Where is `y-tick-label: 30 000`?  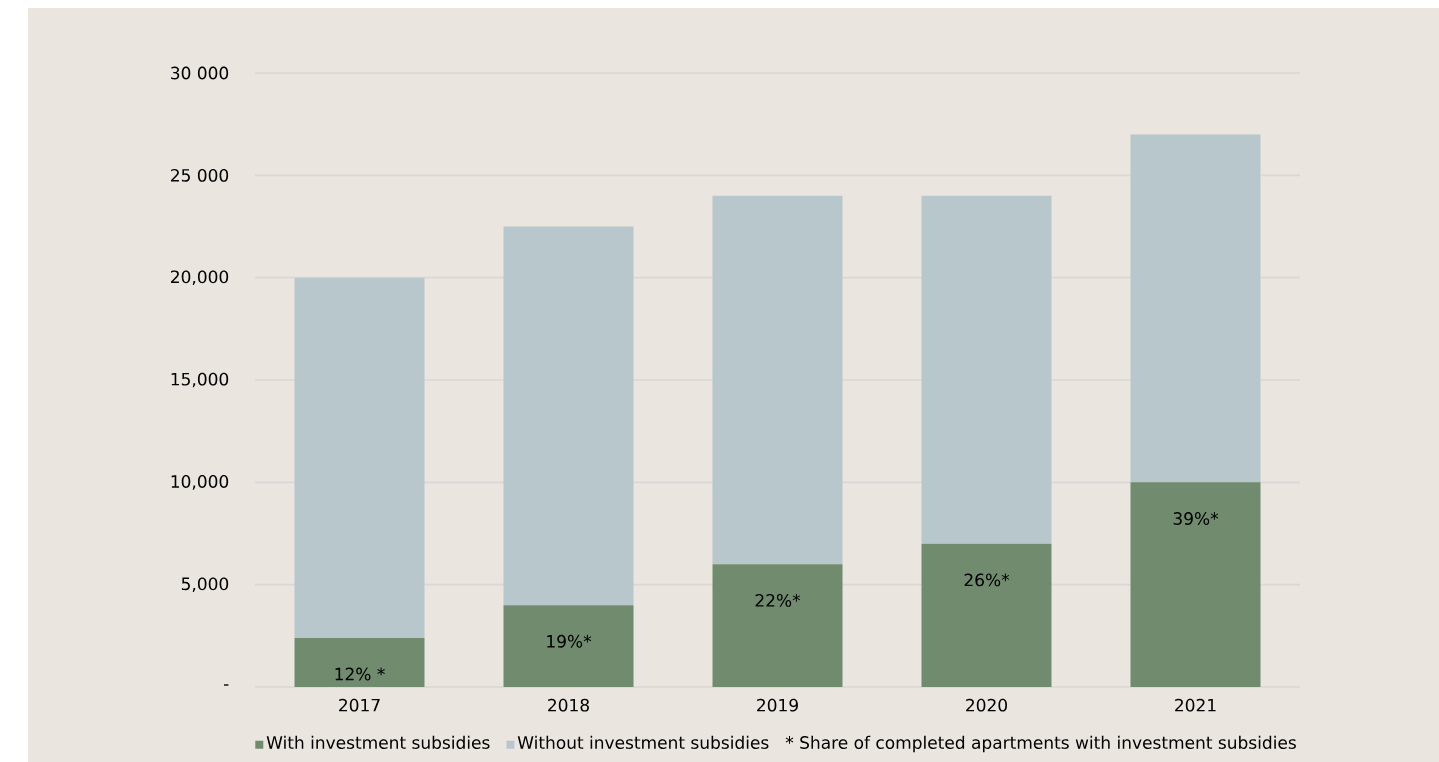 y-tick-label: 30 000 is located at coordinates (200, 73).